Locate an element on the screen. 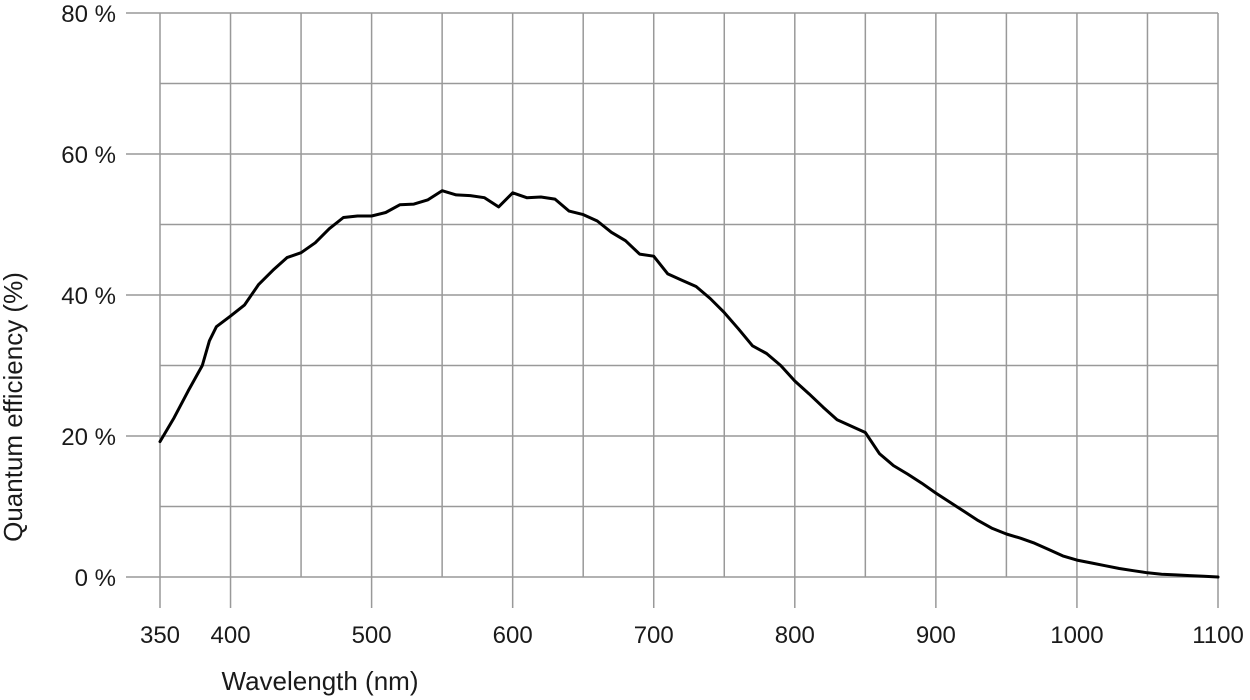 The height and width of the screenshot is (700, 1250). x-tick-label: 700 is located at coordinates (654, 635).